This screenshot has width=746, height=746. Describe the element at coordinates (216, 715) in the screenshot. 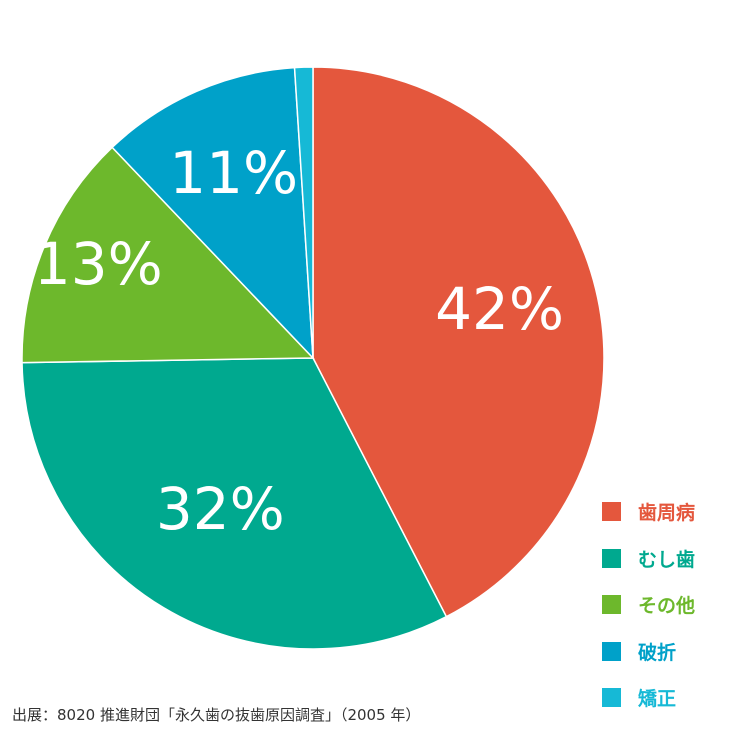

I see `source-note: 出展：8020 推進財団「永久歯の抜歯原因調査」（2005 年）` at that location.